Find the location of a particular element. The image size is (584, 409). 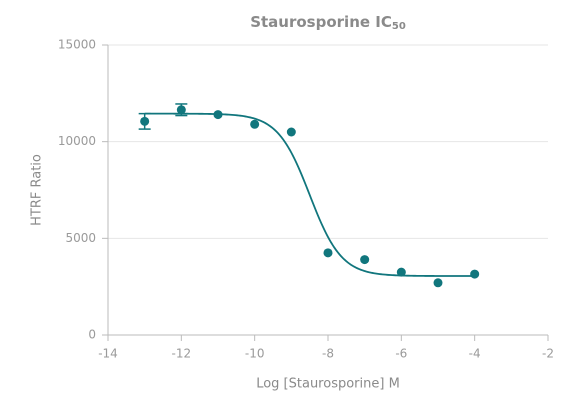

y-tick-label: 0 is located at coordinates (92, 335).